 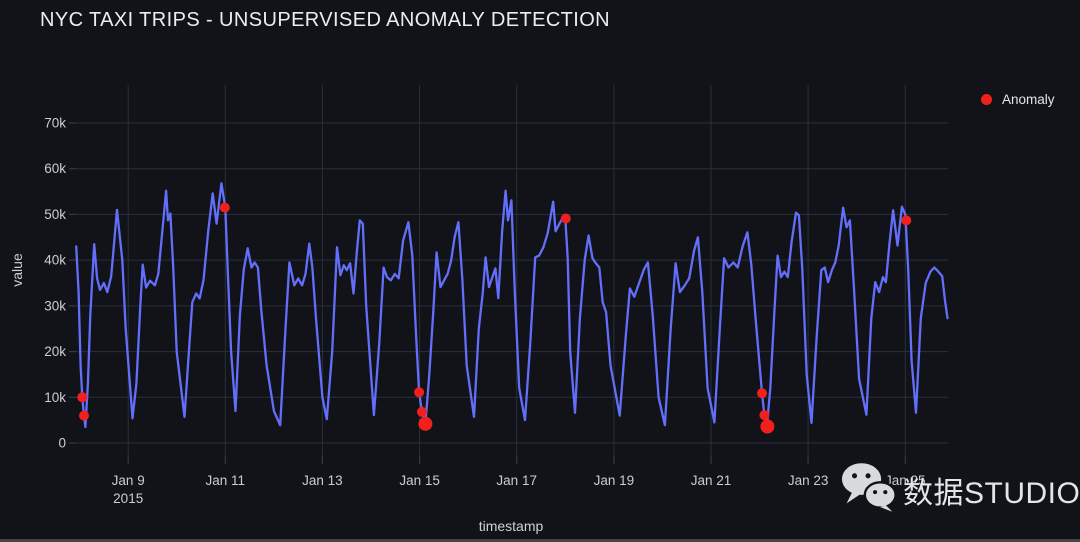 I want to click on x-tick-label: Jan 9, so click(x=128, y=480).